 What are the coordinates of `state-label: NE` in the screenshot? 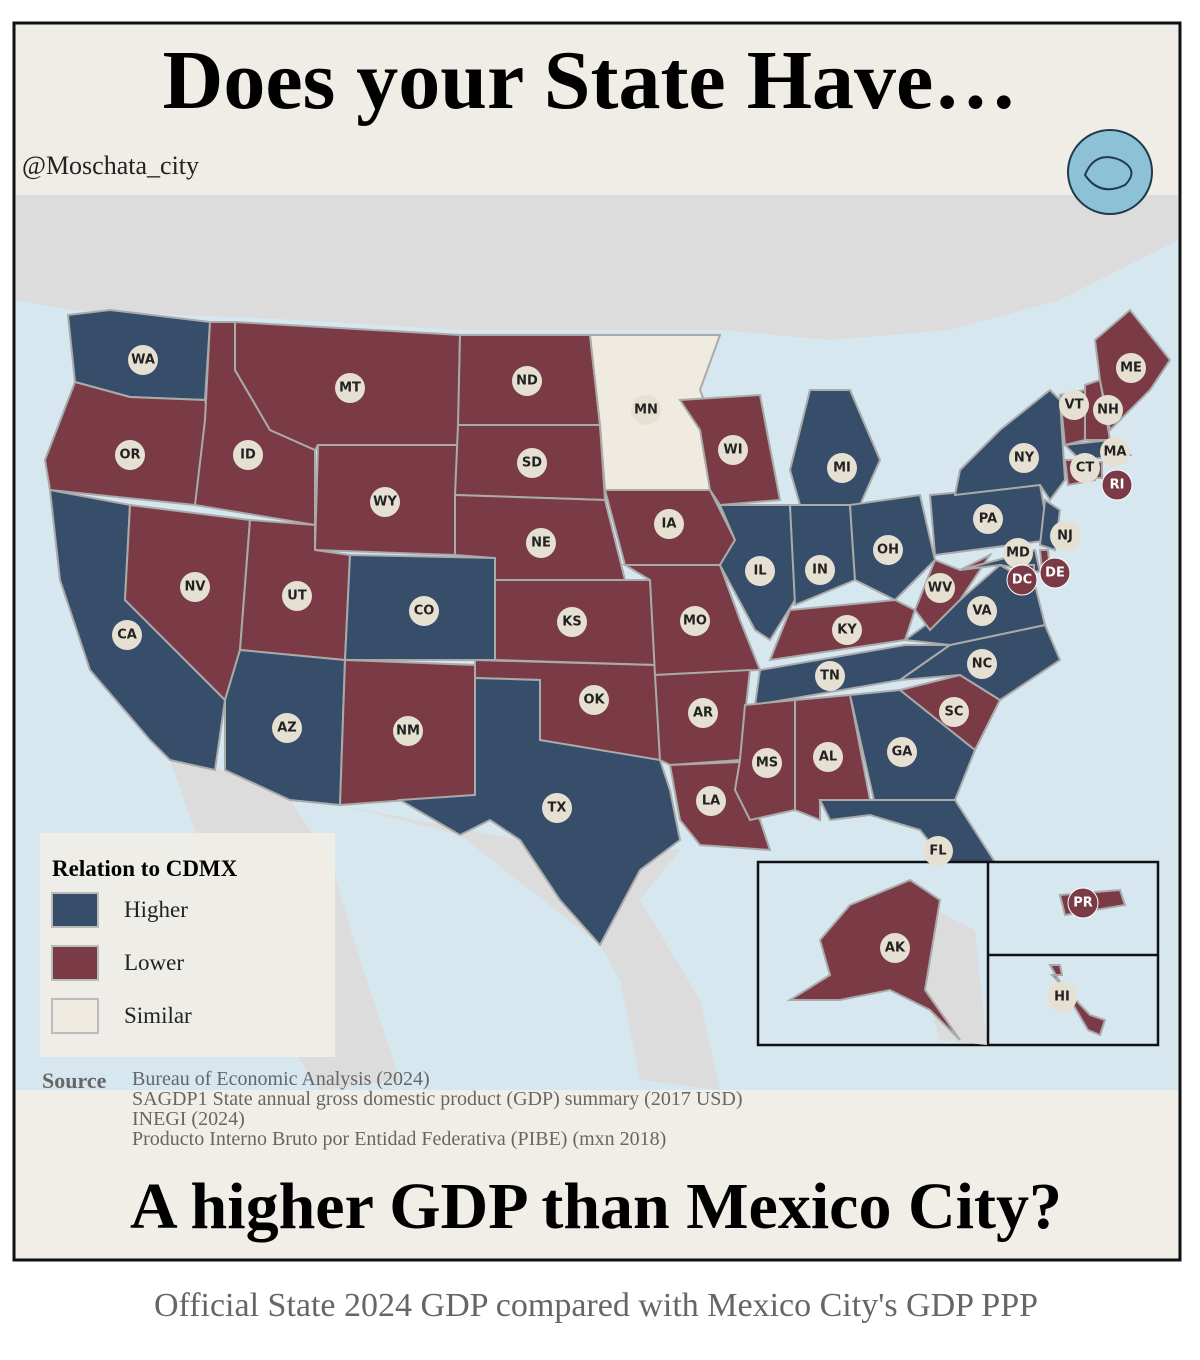 It's located at (541, 543).